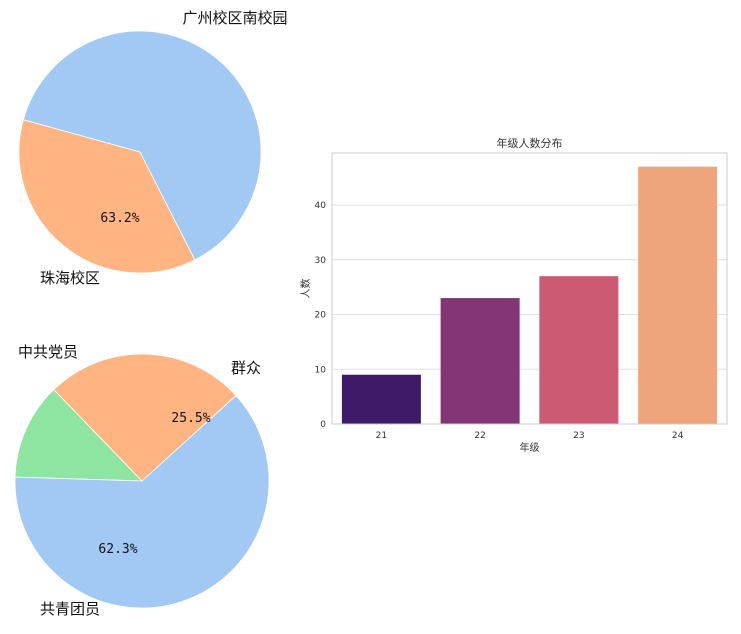 The image size is (741, 634). What do you see at coordinates (234, 18) in the screenshot?
I see `pie-slice-label: 广州校区南校园` at bounding box center [234, 18].